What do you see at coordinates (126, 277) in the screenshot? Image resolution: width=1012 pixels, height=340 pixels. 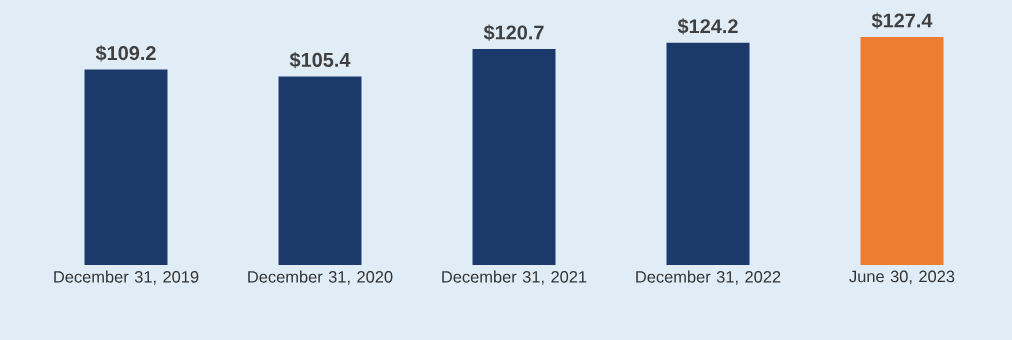 I see `x-tick-label: December 31, 2019` at bounding box center [126, 277].